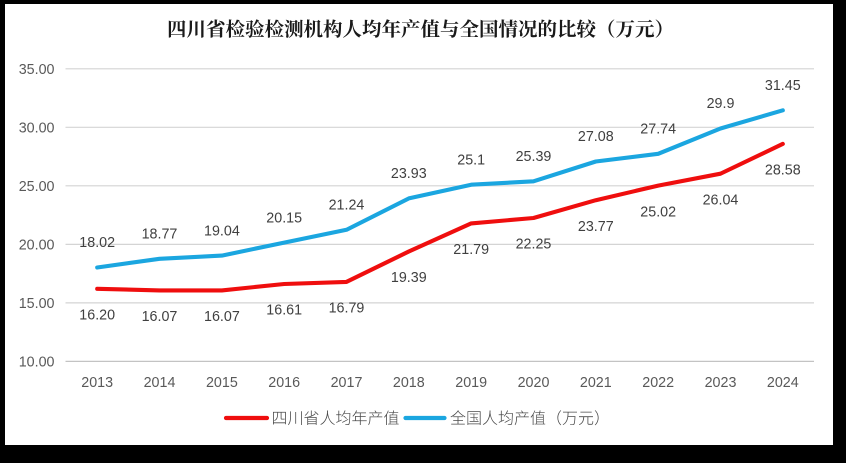 The height and width of the screenshot is (463, 846). What do you see at coordinates (658, 212) in the screenshot?
I see `svg-text: 25.02` at bounding box center [658, 212].